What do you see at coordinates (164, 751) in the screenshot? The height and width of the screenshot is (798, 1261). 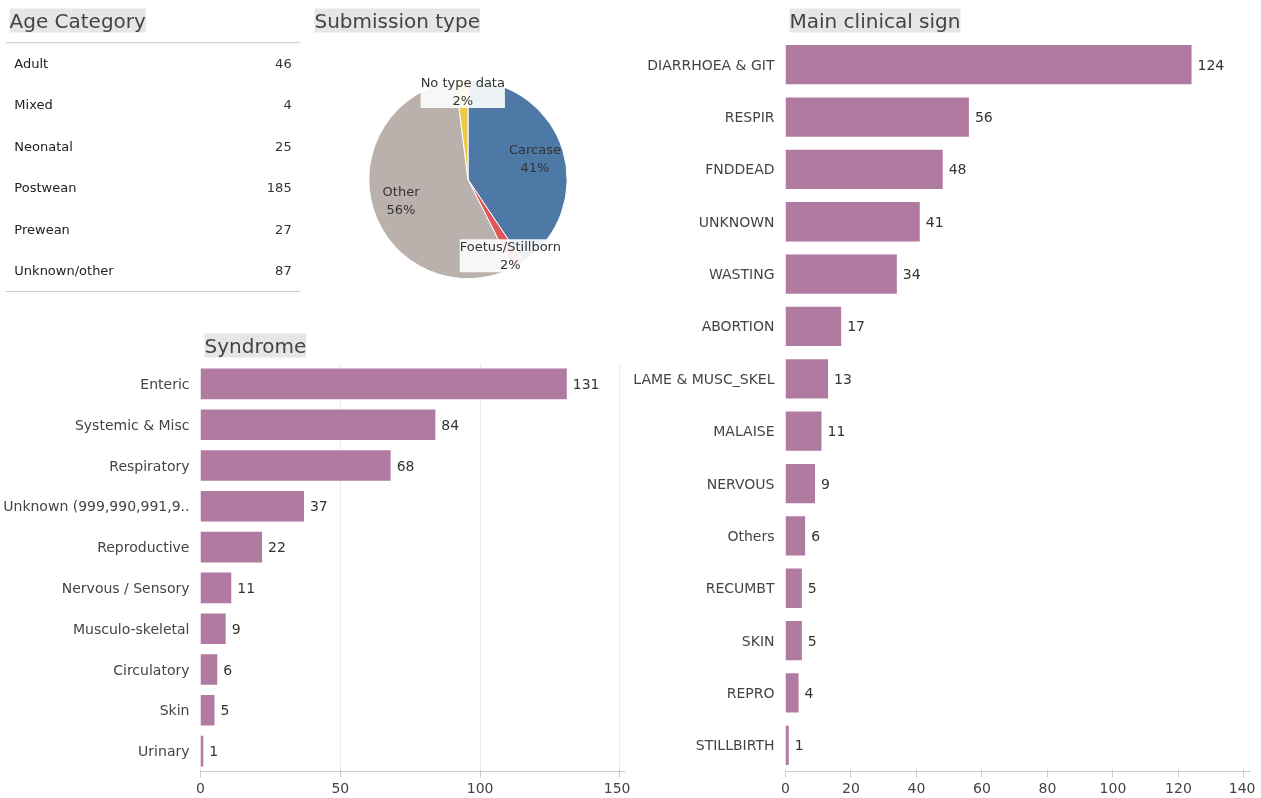 I see `y-tick-label: Urinary` at bounding box center [164, 751].